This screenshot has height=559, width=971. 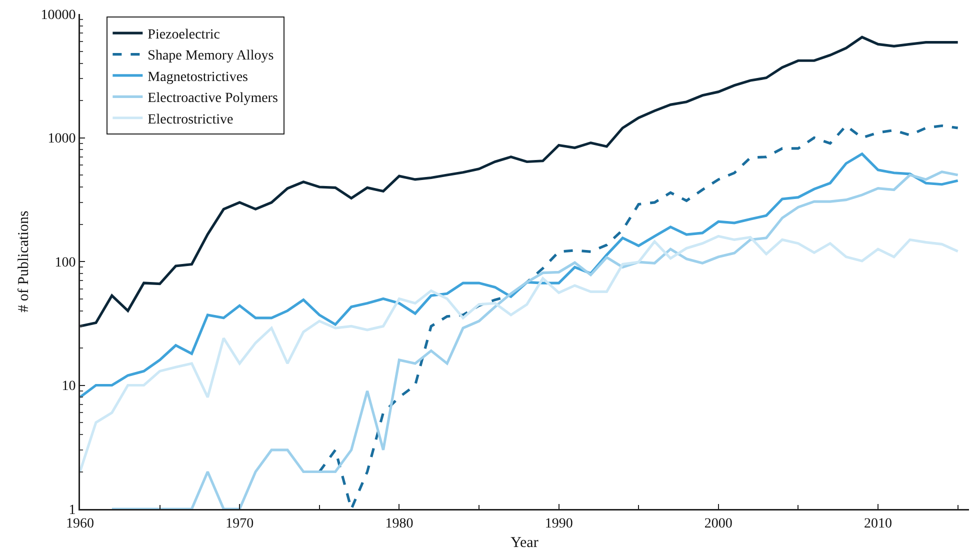 What do you see at coordinates (524, 543) in the screenshot?
I see `x-axis-title: Year` at bounding box center [524, 543].